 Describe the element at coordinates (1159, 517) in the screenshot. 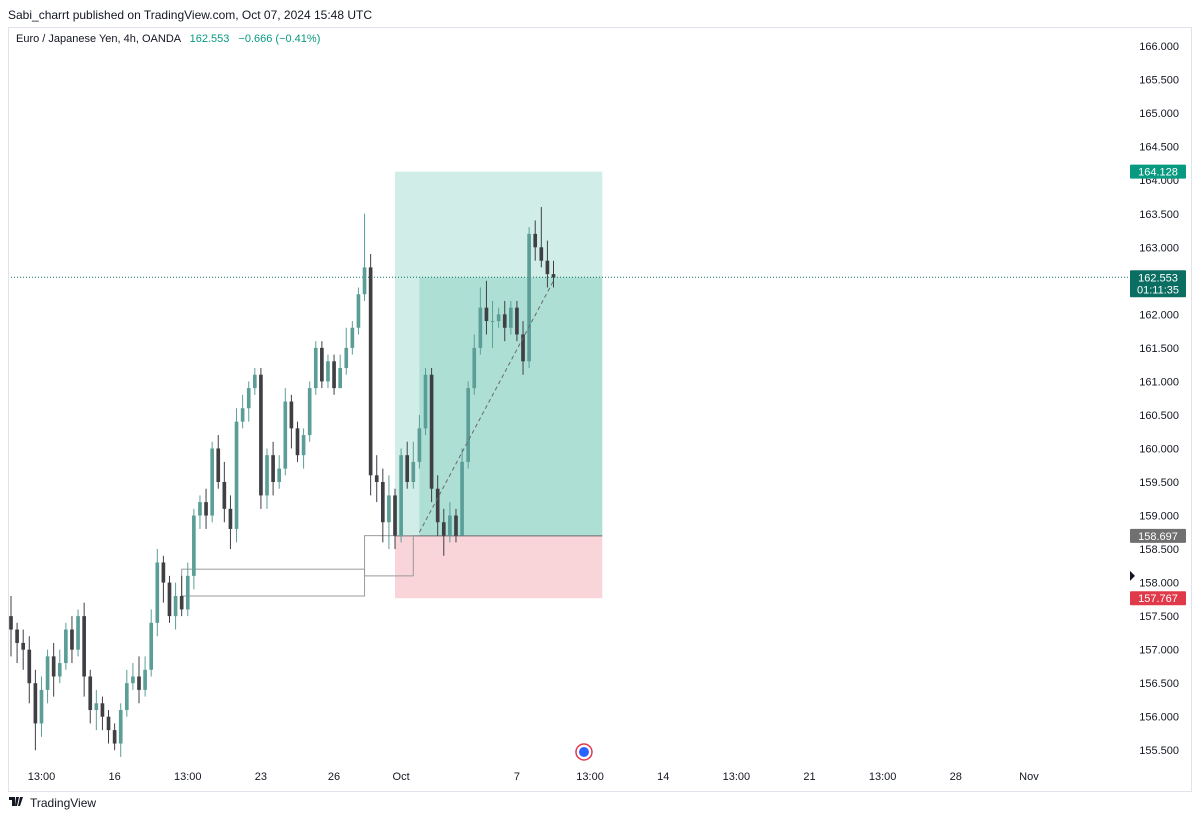

I see `y-tick-label: 159.000` at that location.